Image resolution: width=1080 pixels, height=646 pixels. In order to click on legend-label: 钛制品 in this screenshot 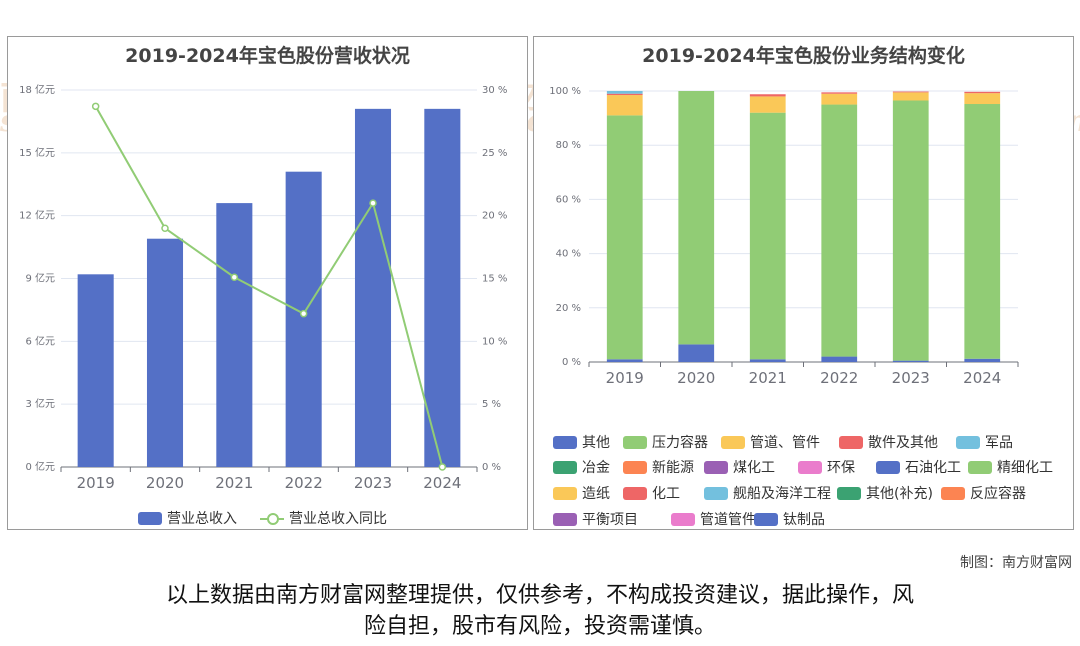, I will do `click(804, 520)`.